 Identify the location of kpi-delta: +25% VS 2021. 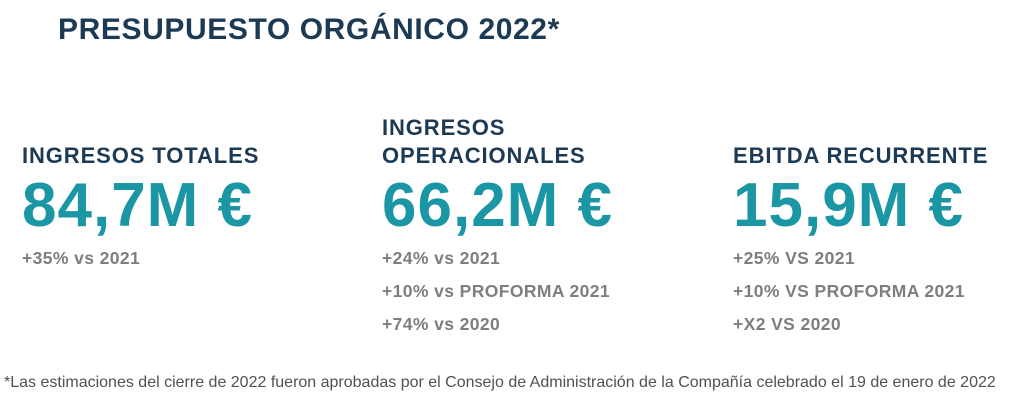
(794, 258).